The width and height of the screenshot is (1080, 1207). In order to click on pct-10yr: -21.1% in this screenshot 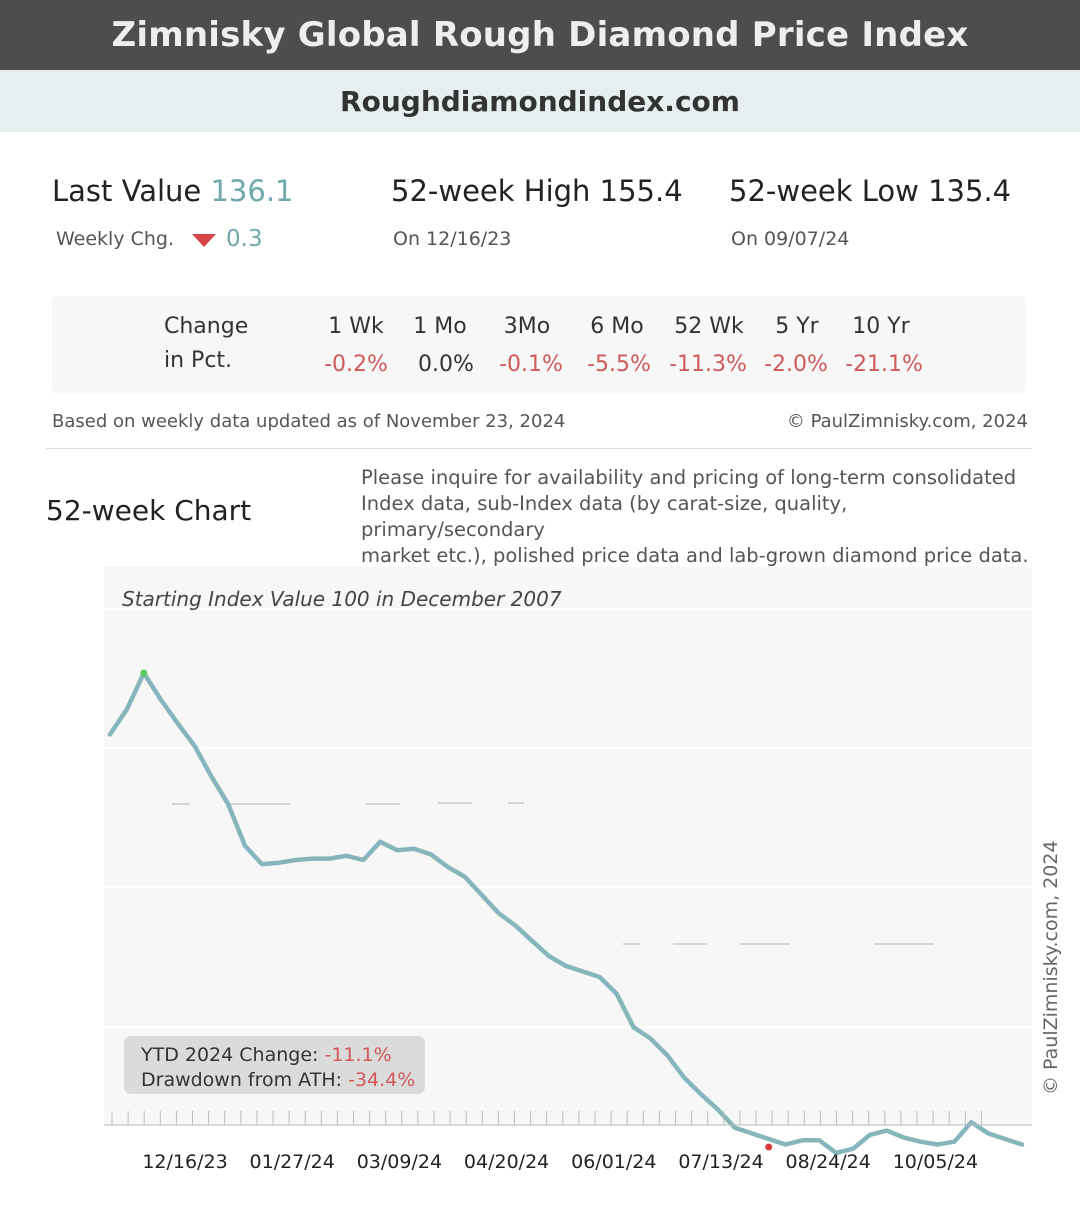, I will do `click(884, 364)`.